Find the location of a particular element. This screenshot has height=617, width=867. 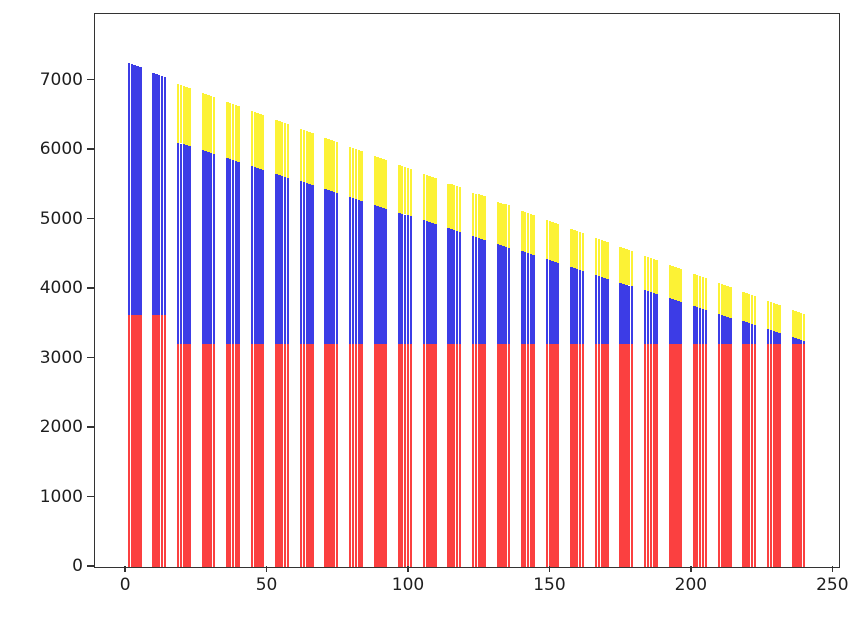

y-tick-label: 5000 is located at coordinates (61, 218).